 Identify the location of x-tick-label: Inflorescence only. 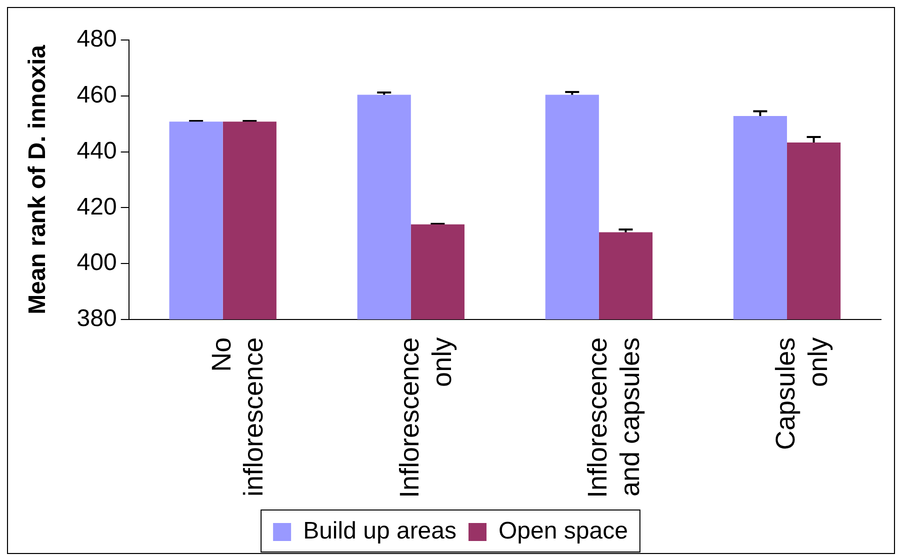
(425, 417).